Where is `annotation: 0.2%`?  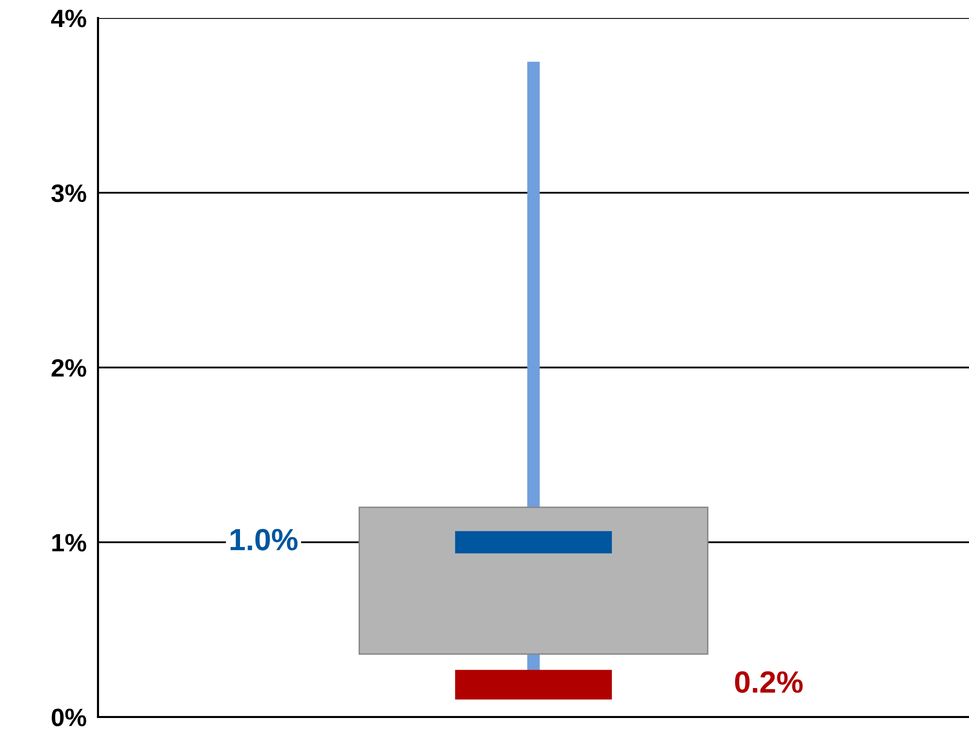 annotation: 0.2% is located at coordinates (769, 682).